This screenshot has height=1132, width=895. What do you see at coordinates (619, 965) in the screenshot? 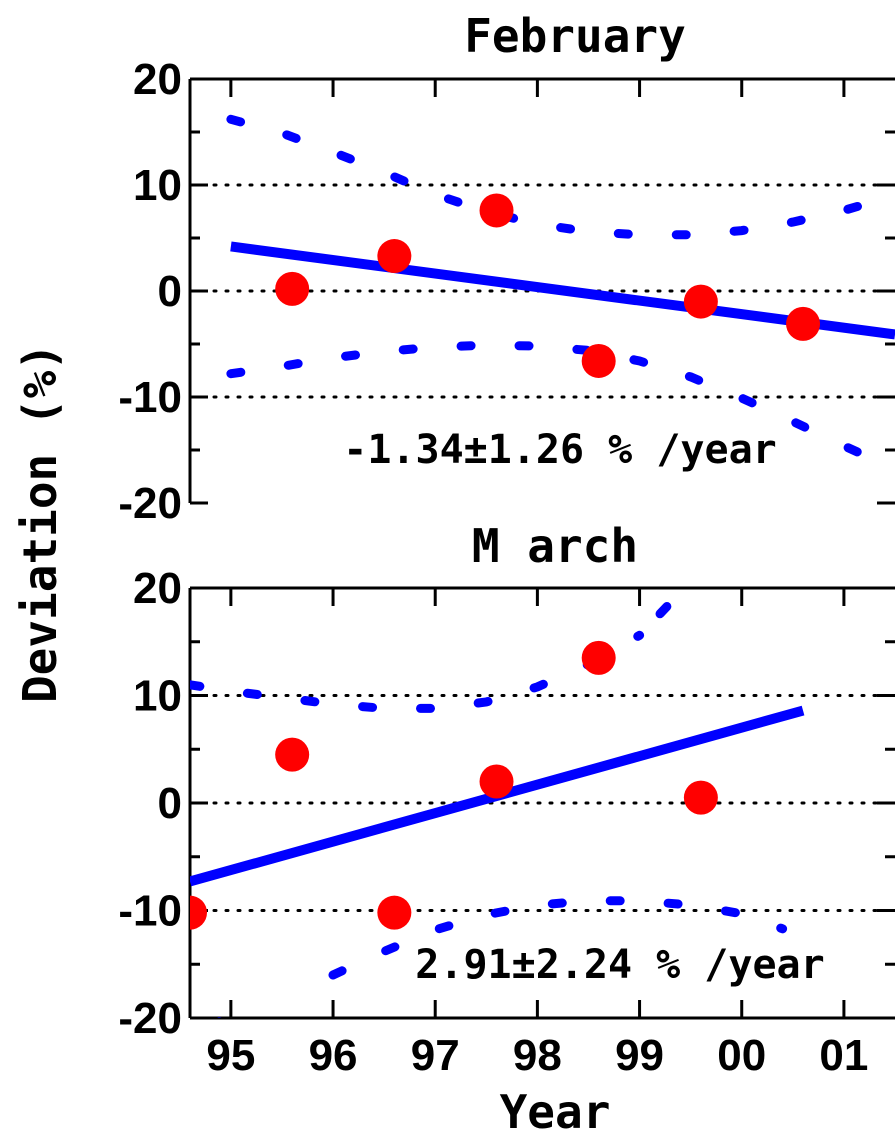
I see `trend-annotation-march: 2.91±2.24 % /year` at bounding box center [619, 965].